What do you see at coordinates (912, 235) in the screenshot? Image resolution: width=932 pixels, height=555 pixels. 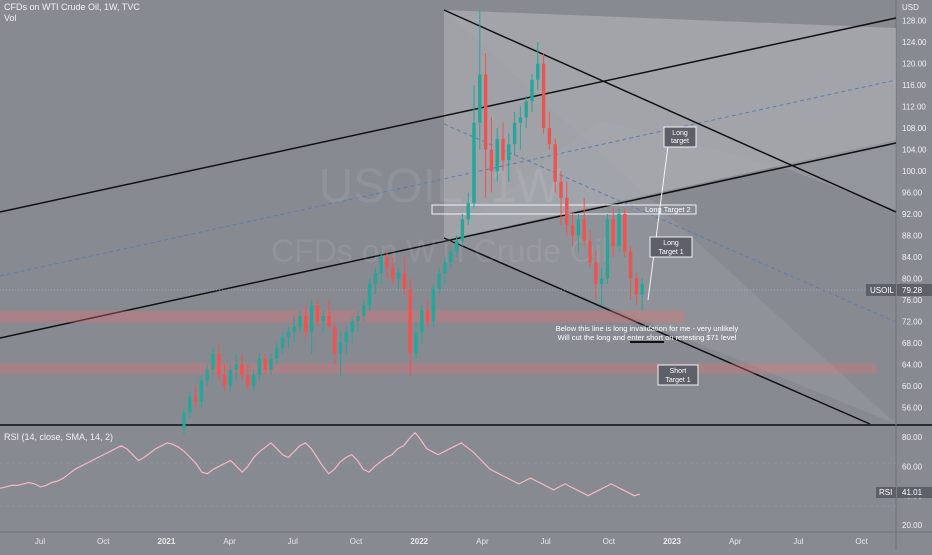 I see `price-tick-label: 88.00` at bounding box center [912, 235].